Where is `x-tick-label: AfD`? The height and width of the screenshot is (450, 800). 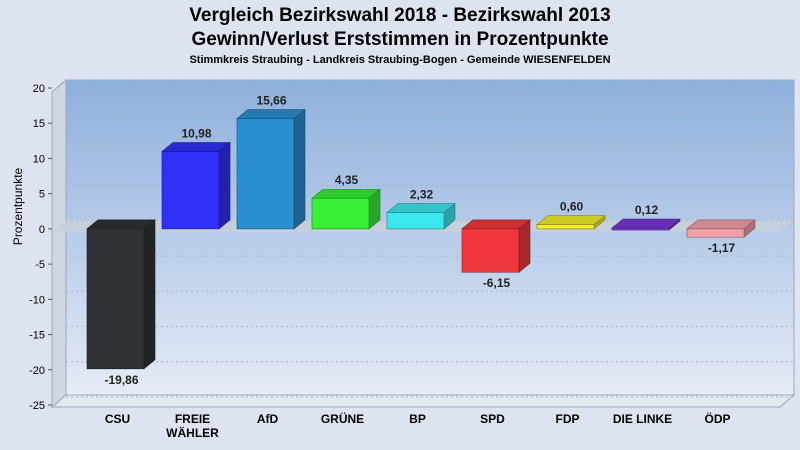 x-tick-label: AfD is located at coordinates (268, 419).